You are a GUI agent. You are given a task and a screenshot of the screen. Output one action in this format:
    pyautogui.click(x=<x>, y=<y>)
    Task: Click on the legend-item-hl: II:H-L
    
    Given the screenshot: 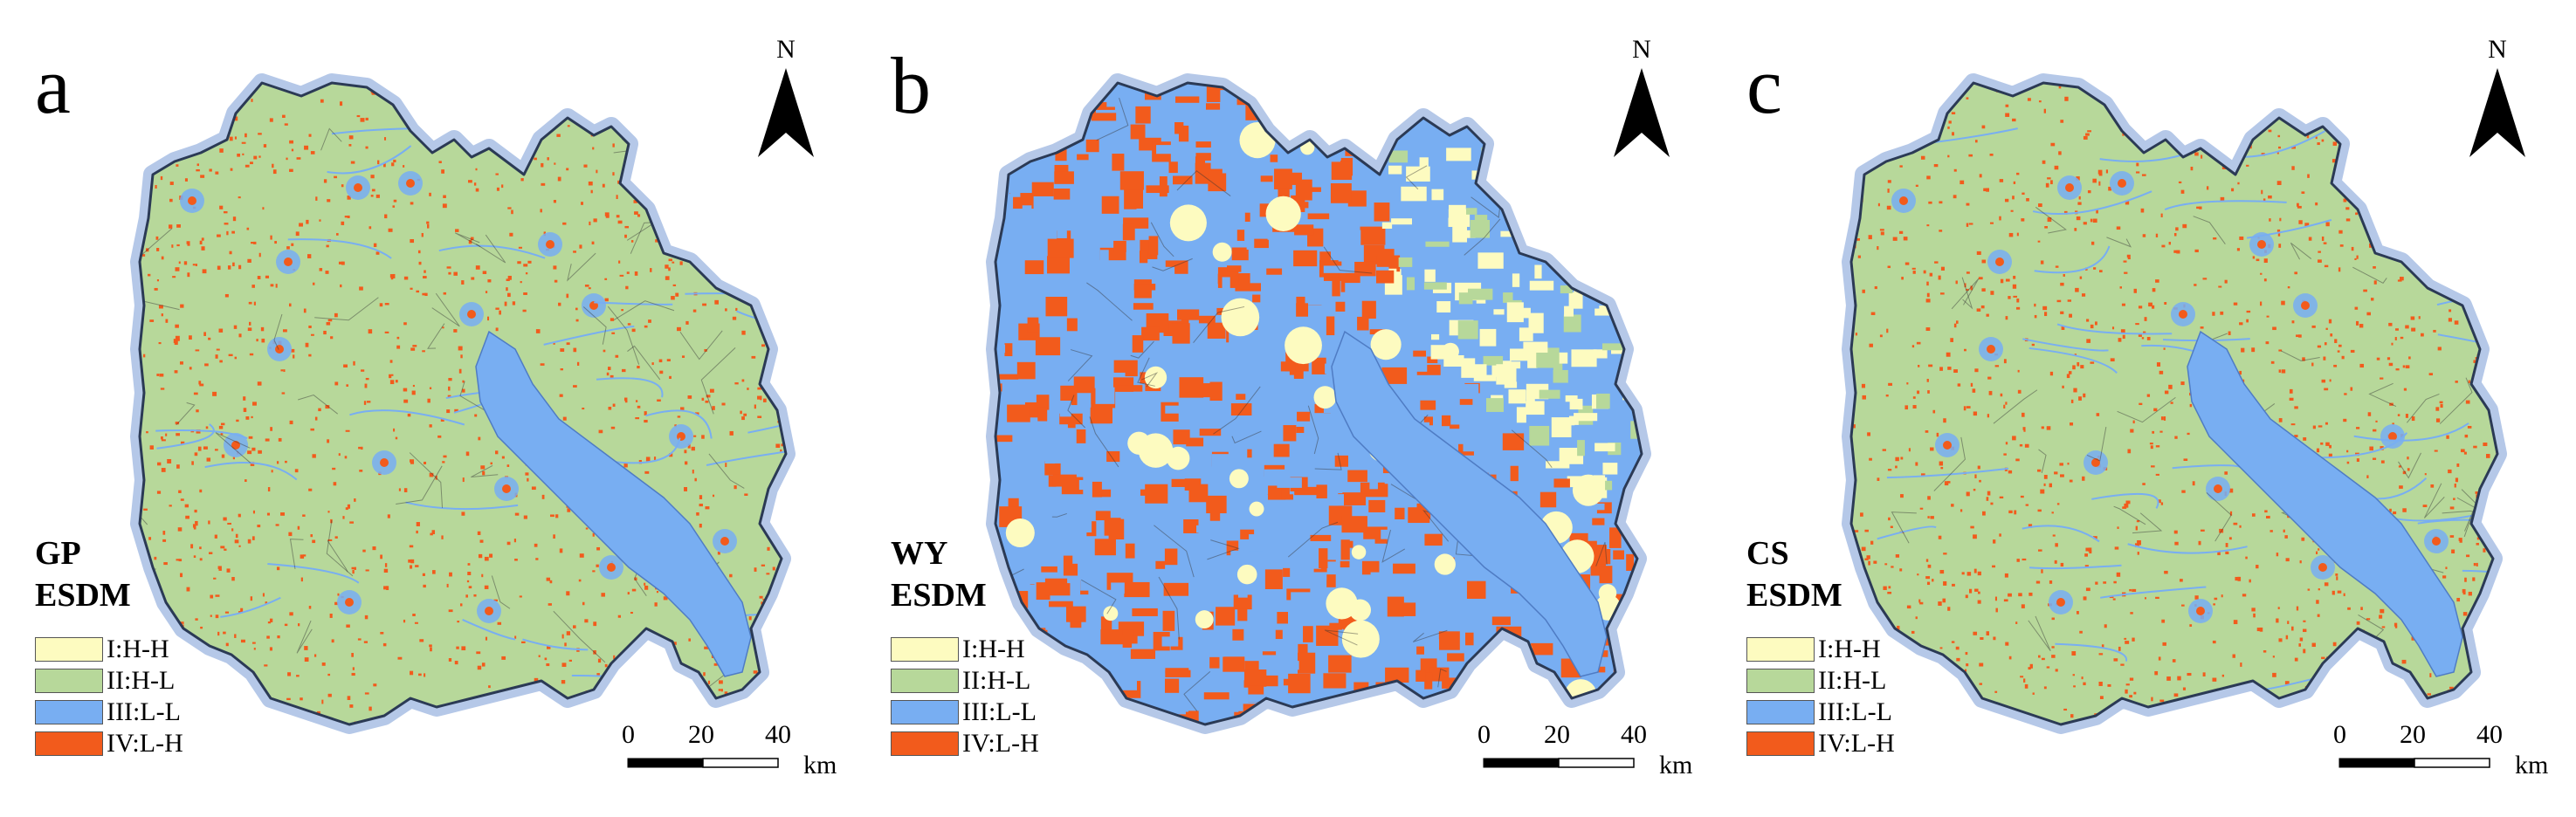 What is the action you would take?
    pyautogui.click(x=1820, y=681)
    